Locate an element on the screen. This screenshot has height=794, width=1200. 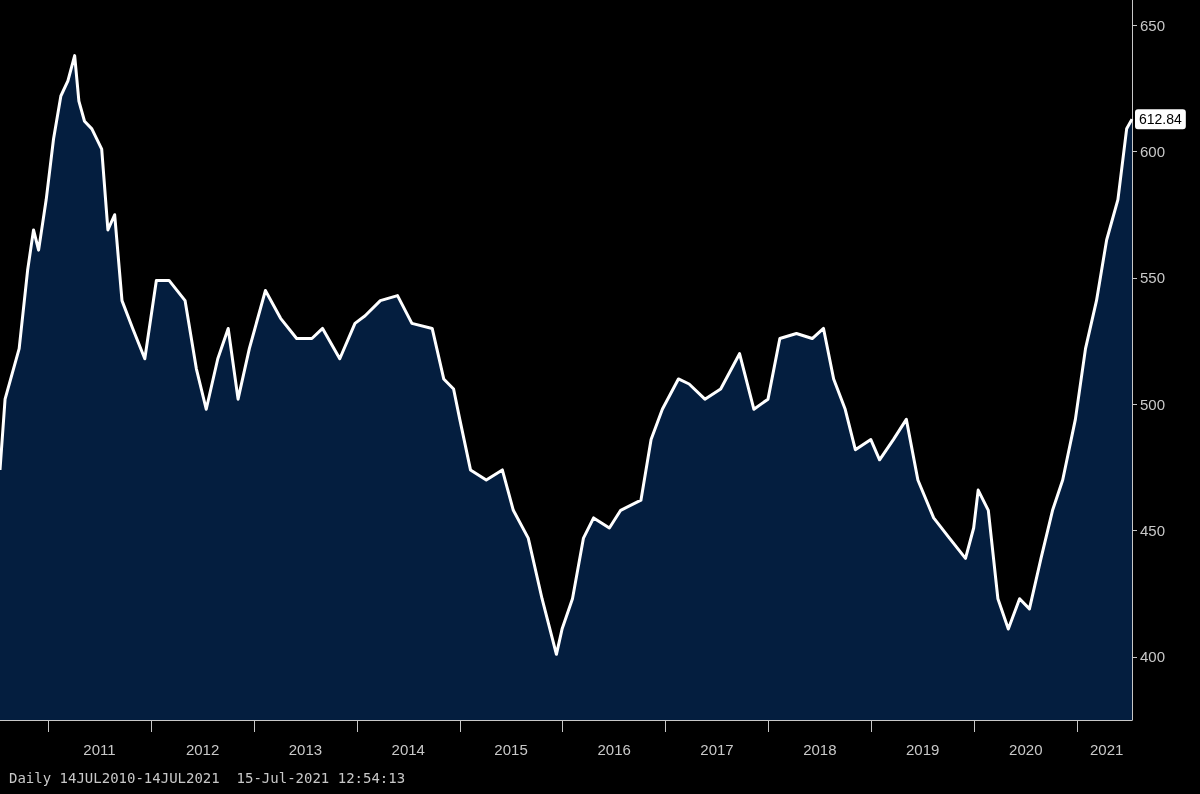
x-tick-label: 2021 is located at coordinates (1106, 749).